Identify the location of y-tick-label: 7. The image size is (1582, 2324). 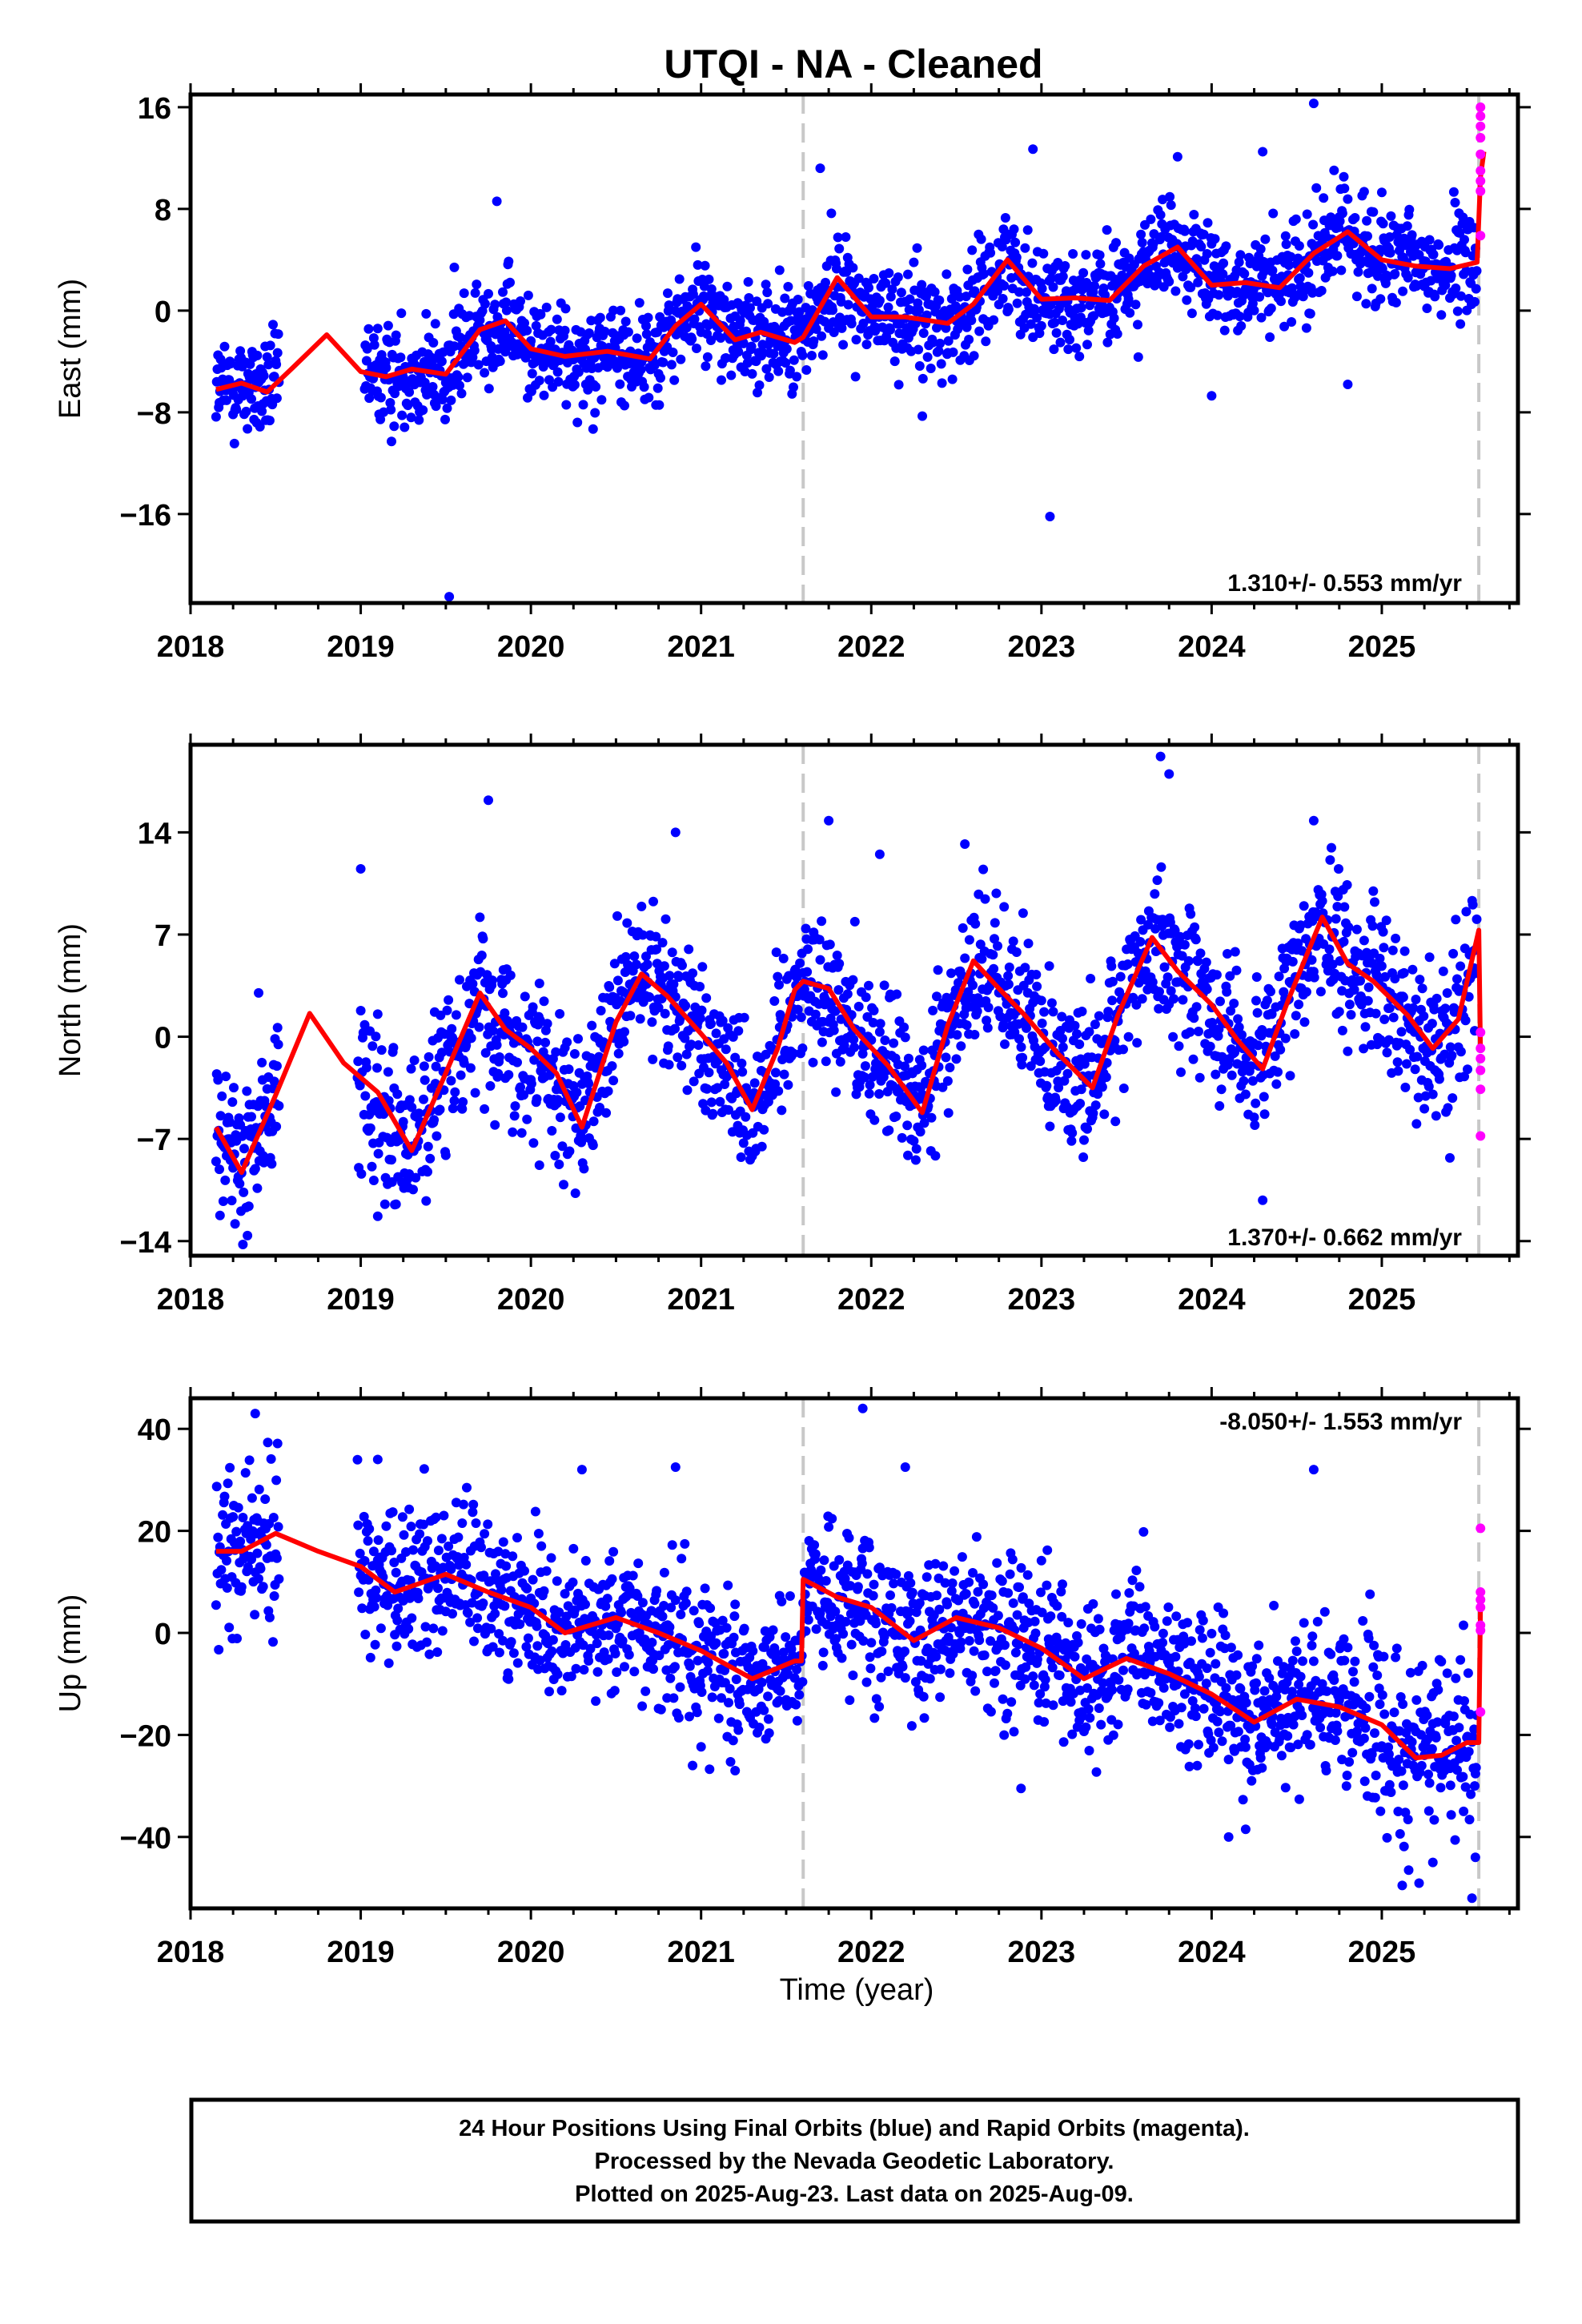
(163, 936).